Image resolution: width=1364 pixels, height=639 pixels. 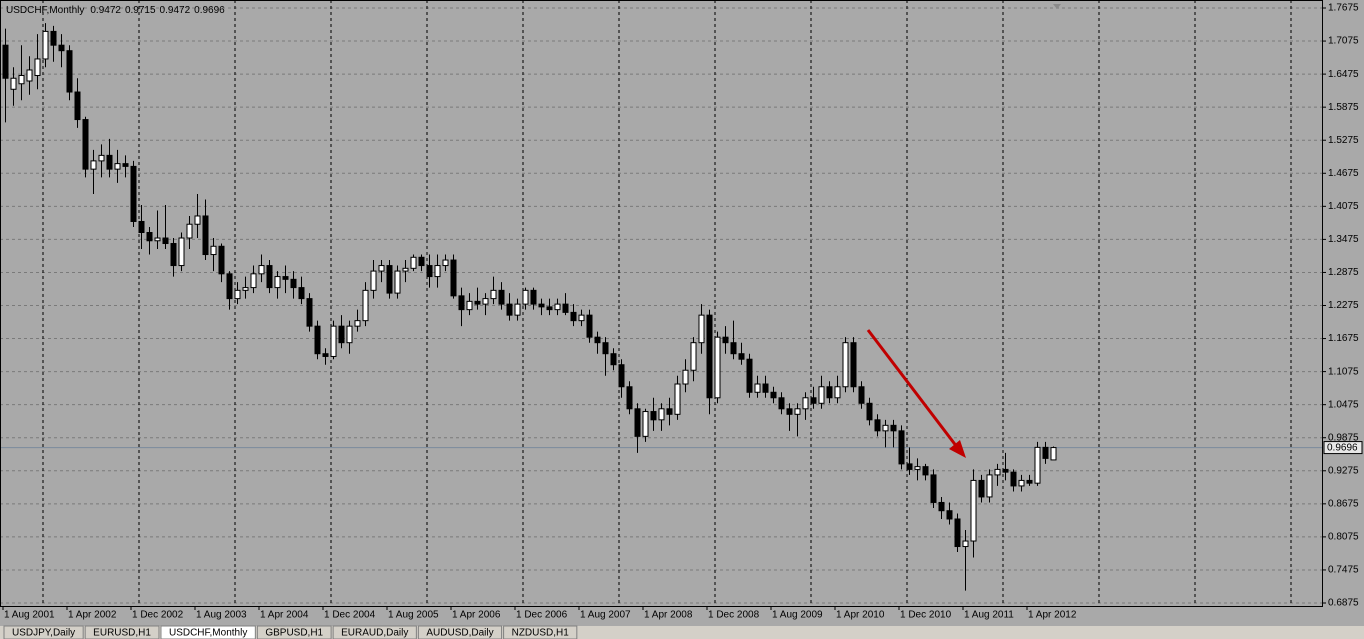 What do you see at coordinates (140, 10) in the screenshot?
I see `high-value: 0.9715` at bounding box center [140, 10].